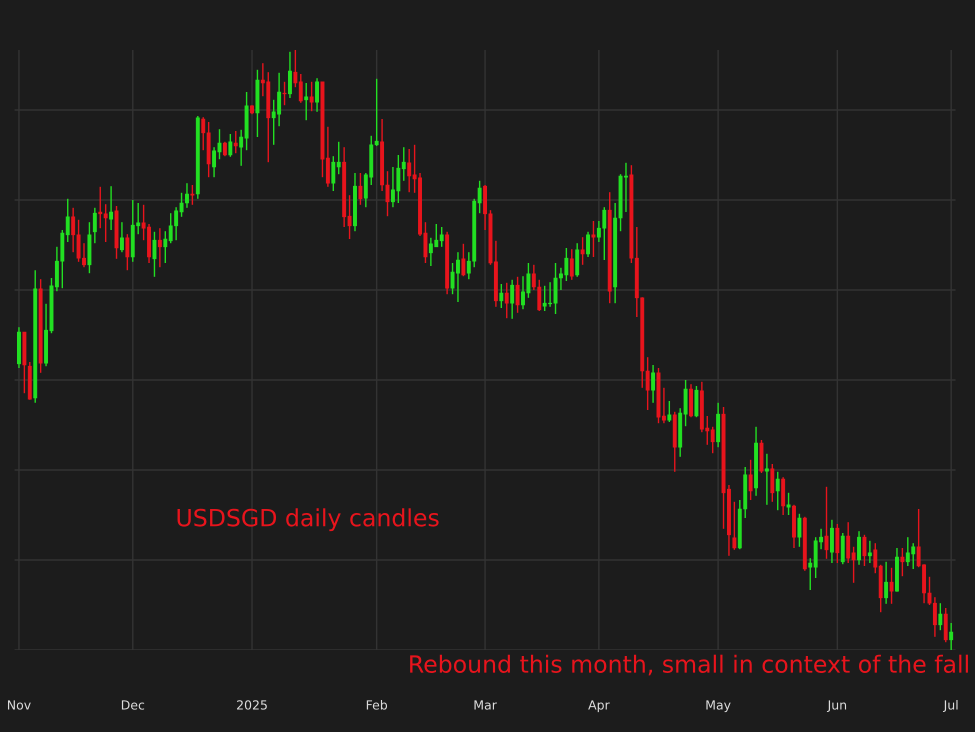 The height and width of the screenshot is (732, 975). Describe the element at coordinates (836, 706) in the screenshot. I see `x-tick-label: Jun` at that location.